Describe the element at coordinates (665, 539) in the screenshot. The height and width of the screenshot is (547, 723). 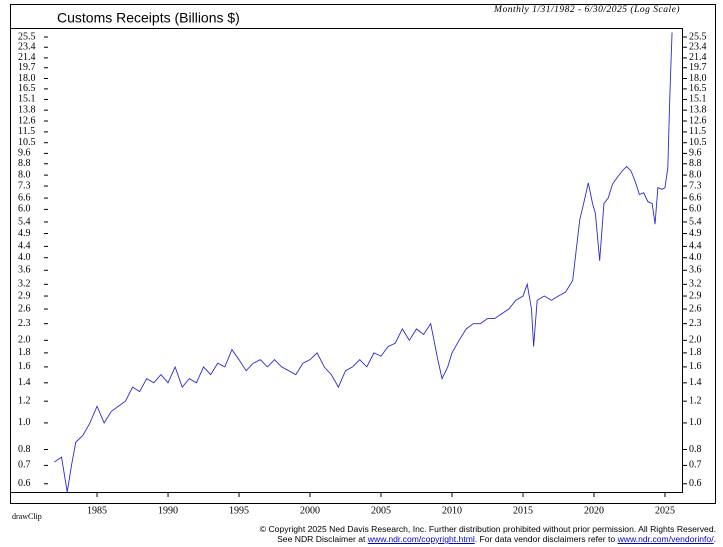
I see `link: www.ndr.com/vendorinfo/` at that location.